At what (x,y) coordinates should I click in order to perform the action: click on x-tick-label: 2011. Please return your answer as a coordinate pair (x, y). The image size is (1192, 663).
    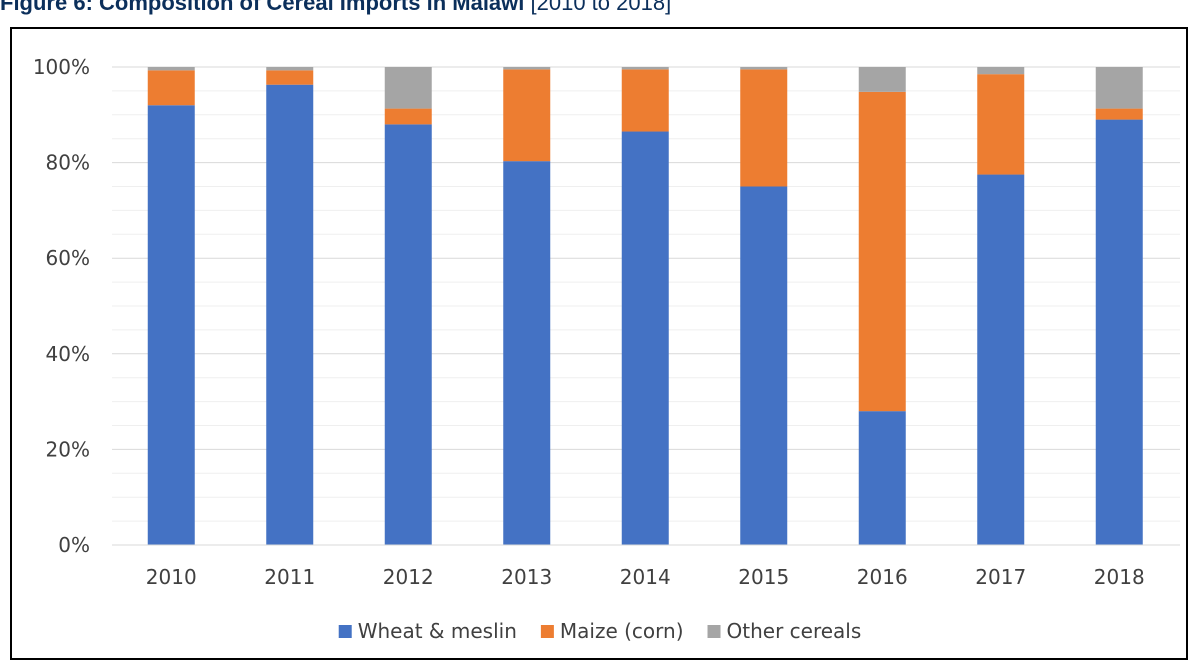
    Looking at the image, I should click on (289, 577).